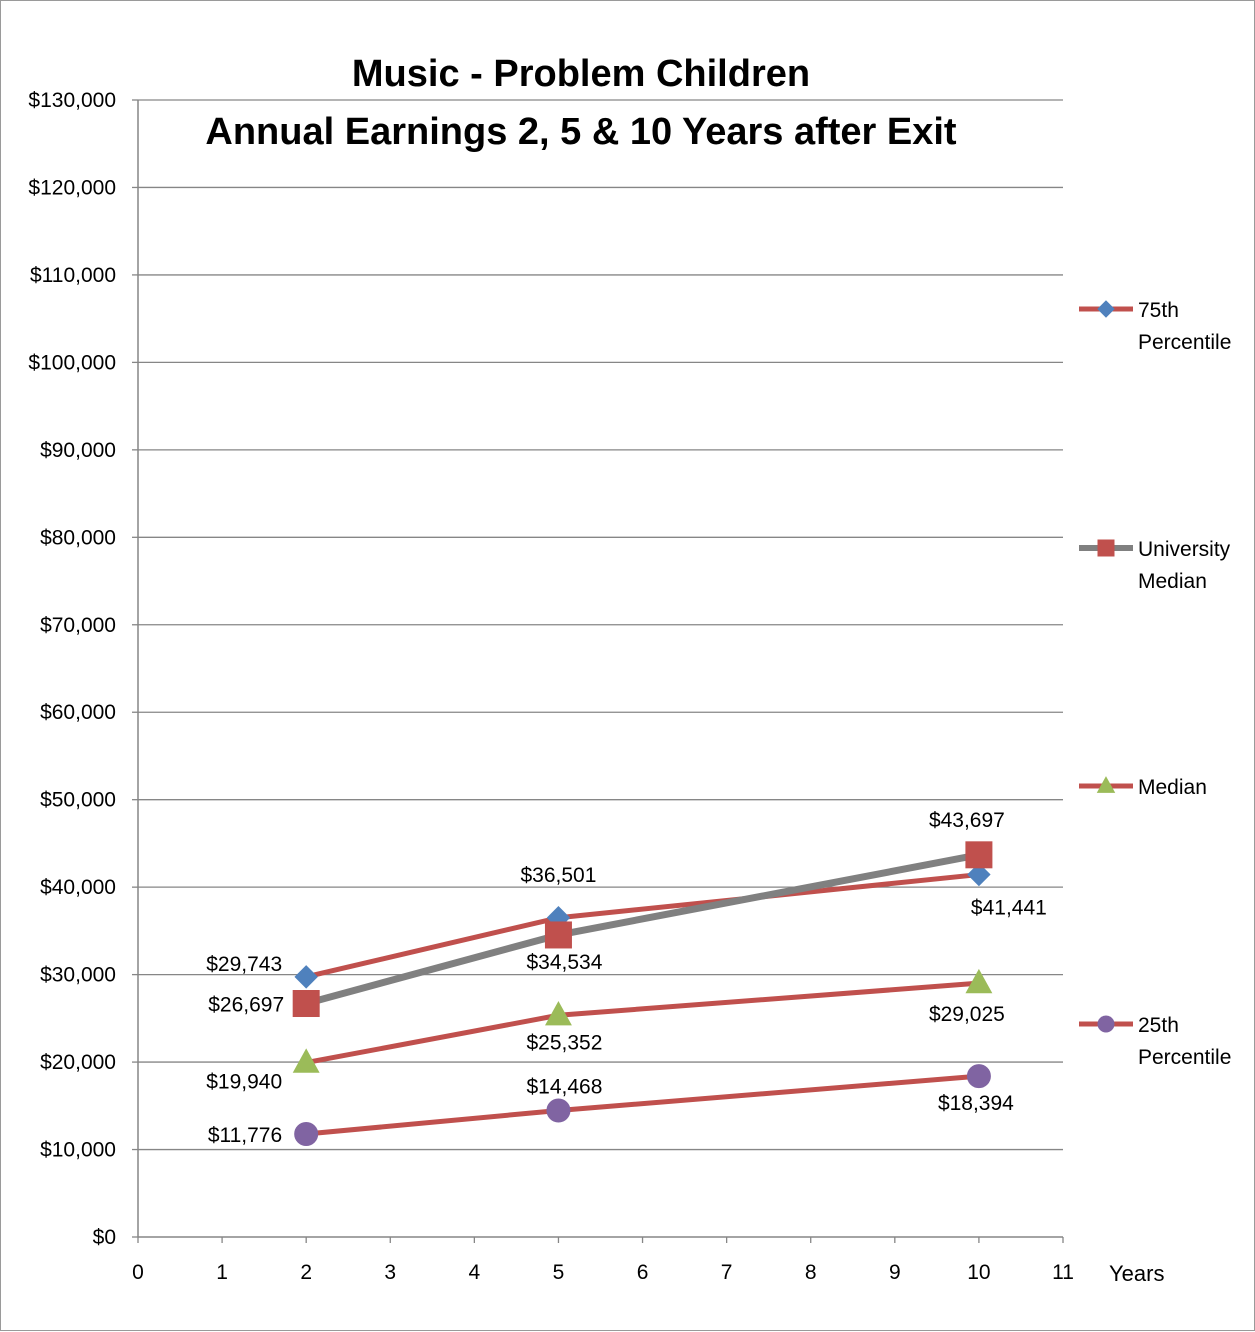 Image resolution: width=1255 pixels, height=1332 pixels. What do you see at coordinates (1106, 309) in the screenshot?
I see `legend-diamond-marker` at bounding box center [1106, 309].